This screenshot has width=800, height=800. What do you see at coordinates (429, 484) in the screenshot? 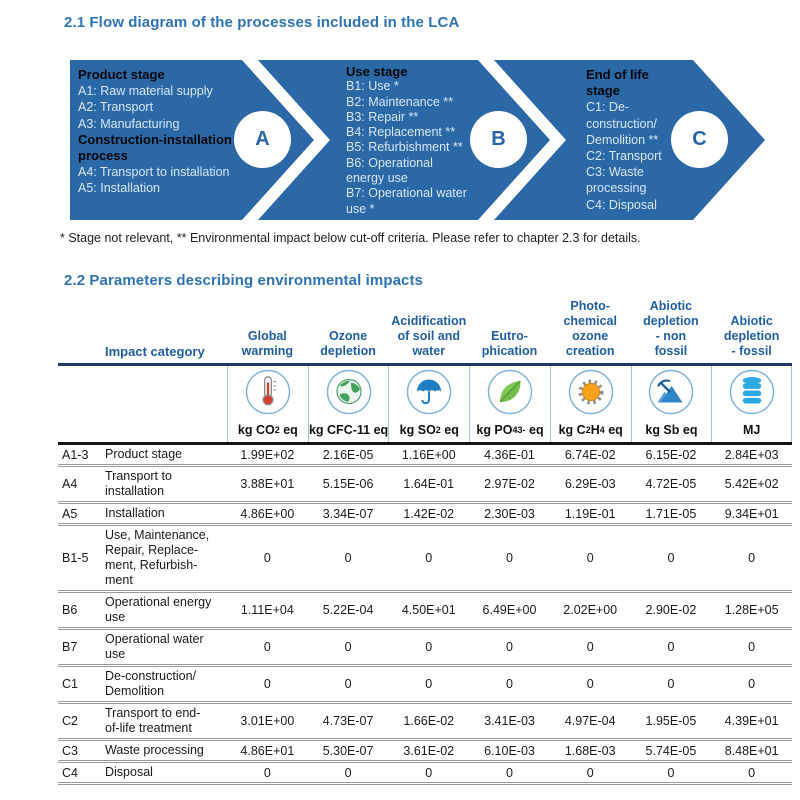
I see `value-cell: 1.64E-01` at bounding box center [429, 484].